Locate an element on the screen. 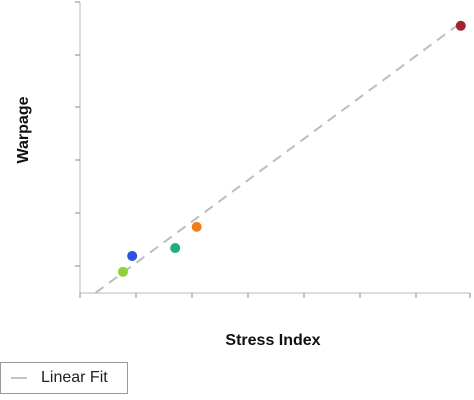 This screenshot has width=474, height=400. x-ticks is located at coordinates (275, 295).